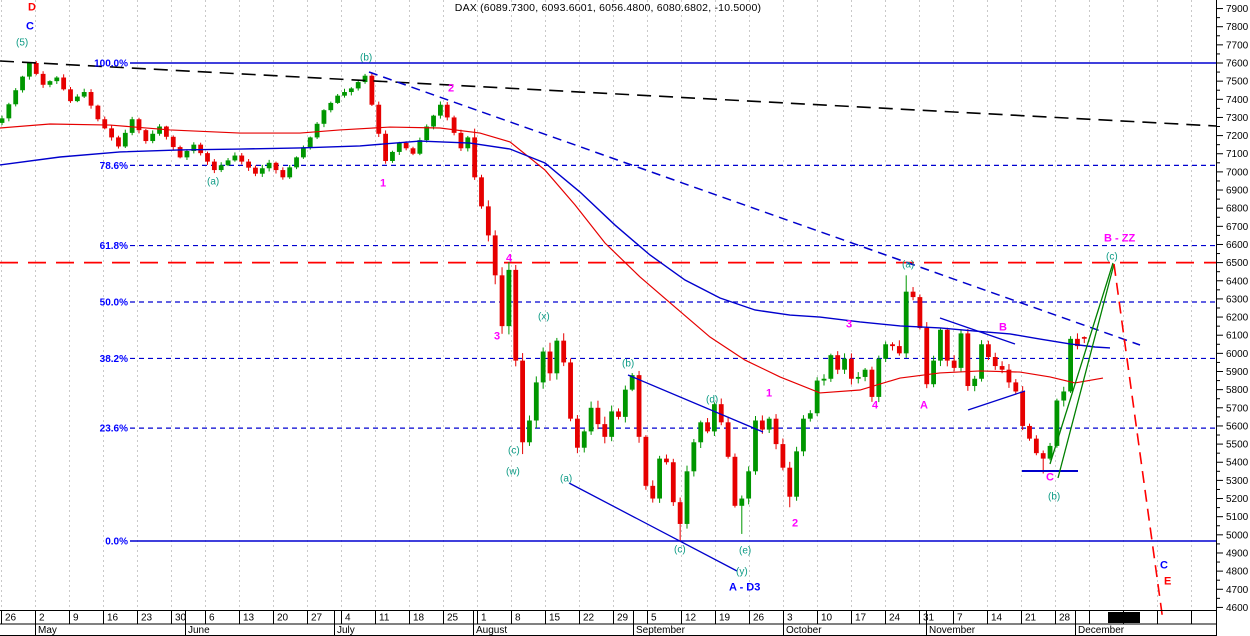 Image resolution: width=1250 pixels, height=636 pixels. What do you see at coordinates (513, 472) in the screenshot?
I see `wave-label: (w)` at bounding box center [513, 472].